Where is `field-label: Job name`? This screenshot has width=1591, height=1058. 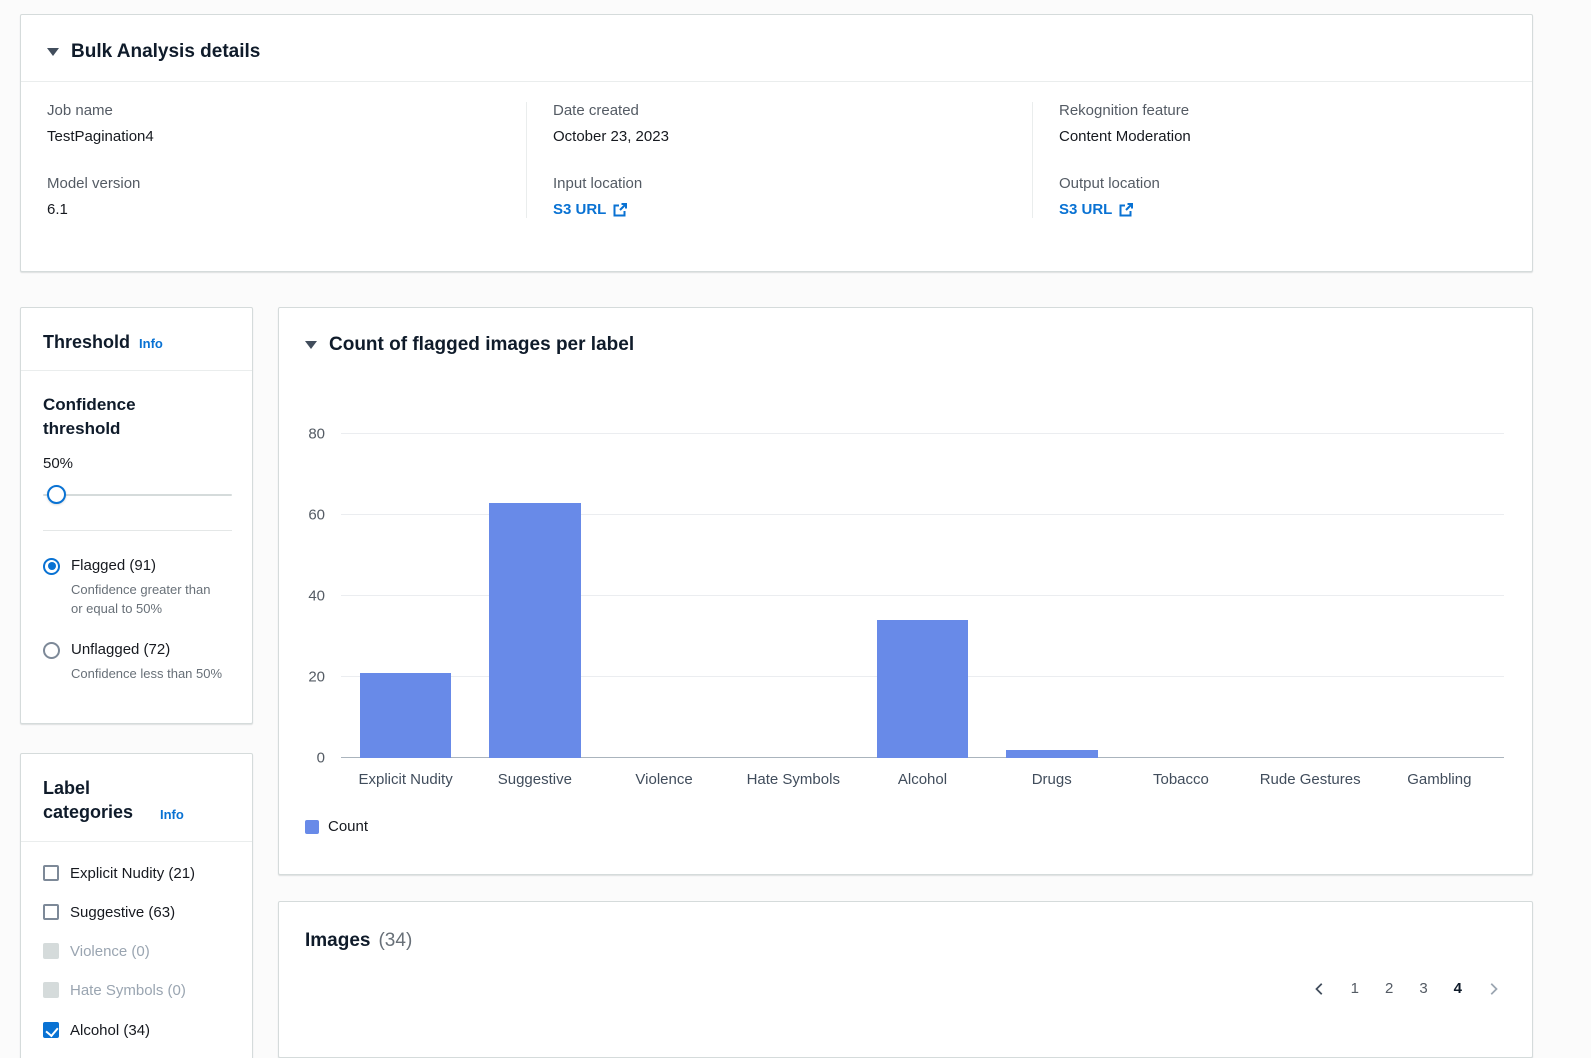 field-label: Job name is located at coordinates (80, 110).